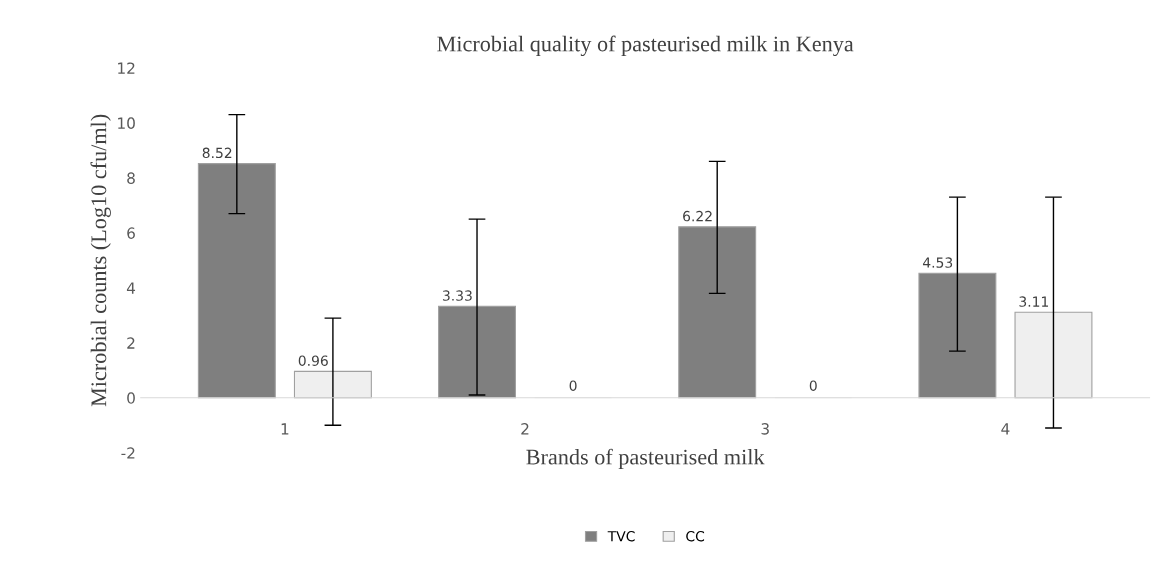  Describe the element at coordinates (645, 459) in the screenshot. I see `x-axis-title: Brands of pasteurised milk` at that location.